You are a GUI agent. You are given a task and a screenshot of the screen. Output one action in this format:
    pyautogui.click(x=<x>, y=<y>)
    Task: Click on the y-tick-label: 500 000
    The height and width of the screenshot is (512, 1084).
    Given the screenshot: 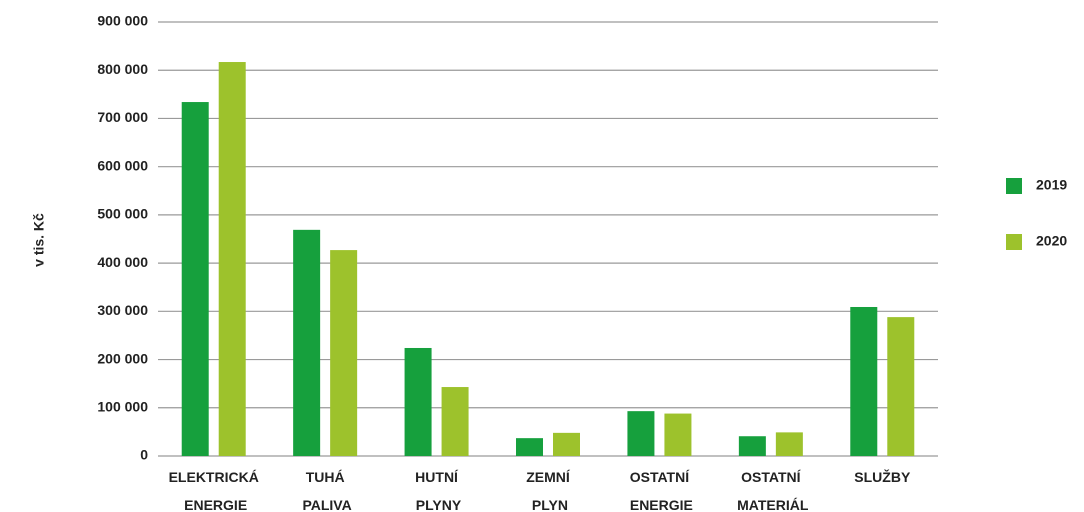 What is the action you would take?
    pyautogui.click(x=122, y=214)
    